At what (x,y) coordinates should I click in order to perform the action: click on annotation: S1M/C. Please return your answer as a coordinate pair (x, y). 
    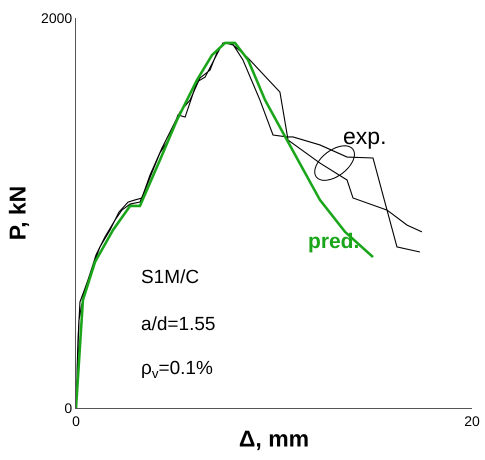
    Looking at the image, I should click on (170, 277).